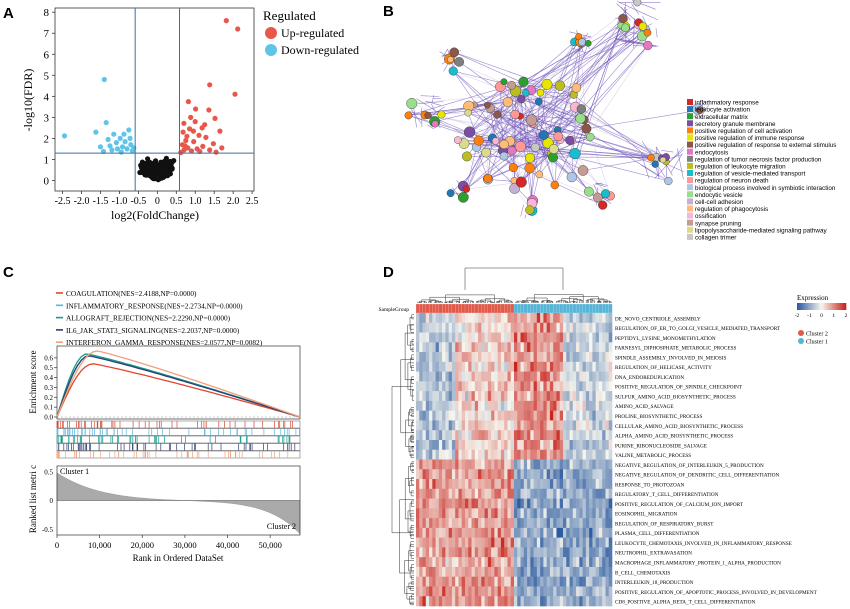  Describe the element at coordinates (529, 168) in the screenshot. I see `network-node` at that location.